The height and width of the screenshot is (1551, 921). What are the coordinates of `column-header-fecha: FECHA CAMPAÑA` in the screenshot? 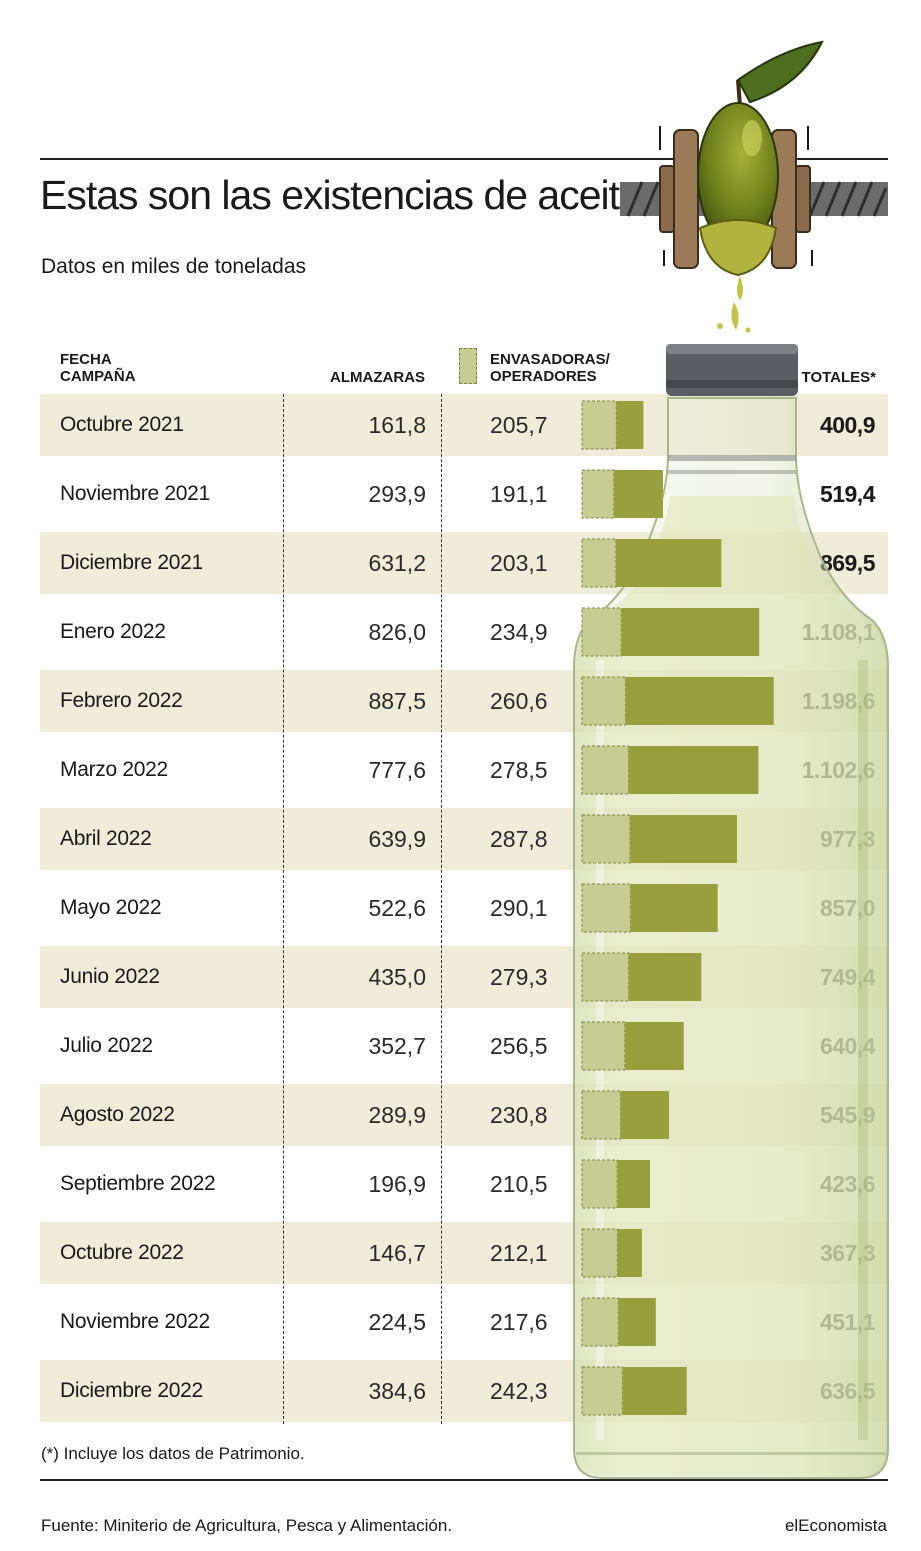 It's located at (98, 368).